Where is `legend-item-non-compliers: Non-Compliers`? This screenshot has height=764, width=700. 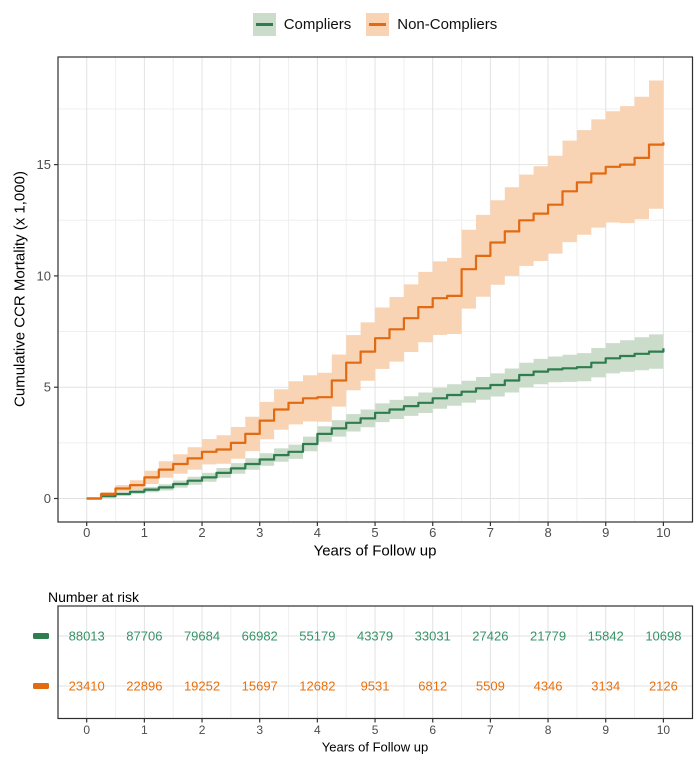 legend-item-non-compliers: Non-Compliers is located at coordinates (431, 24).